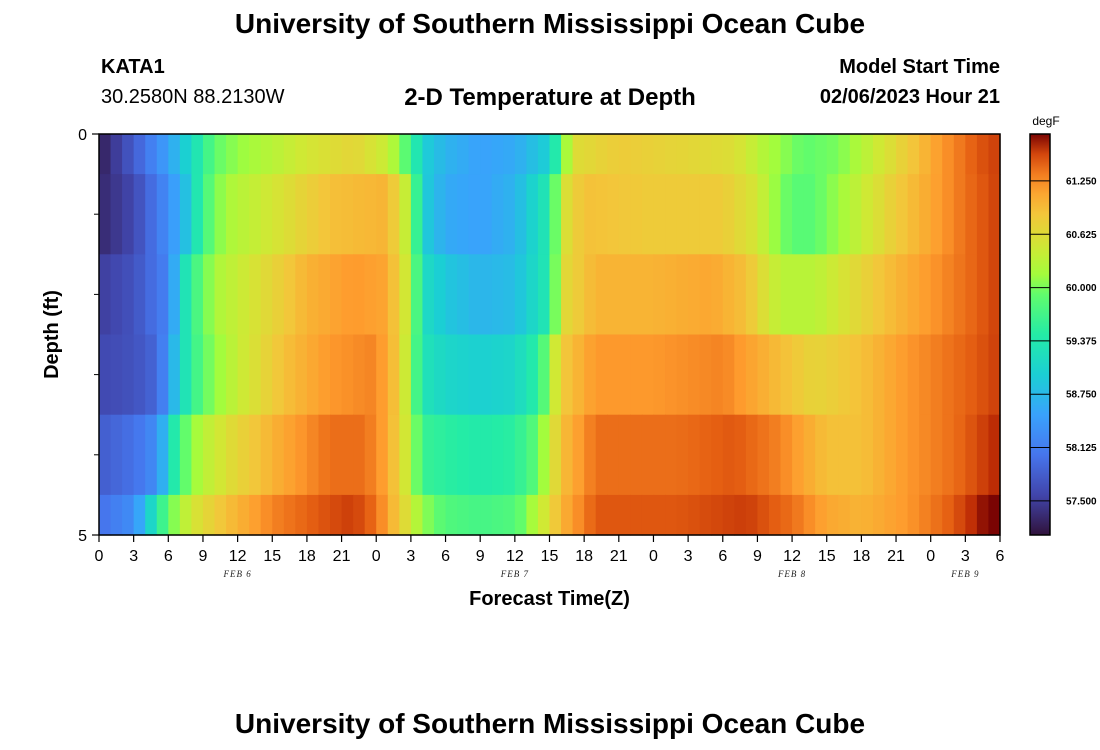  Describe the element at coordinates (1081, 235) in the screenshot. I see `colorbar-tick-label: 60.625` at that location.